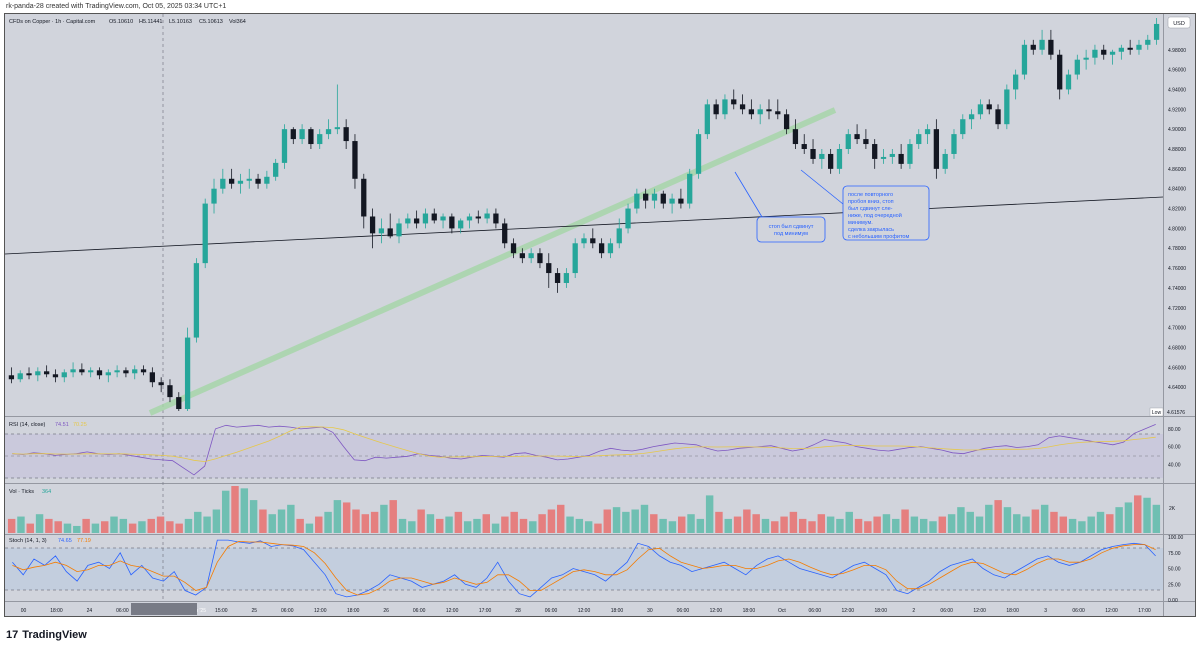 This screenshot has height=651, width=1200. I want to click on time-tick-label: 17:00, so click(485, 611).